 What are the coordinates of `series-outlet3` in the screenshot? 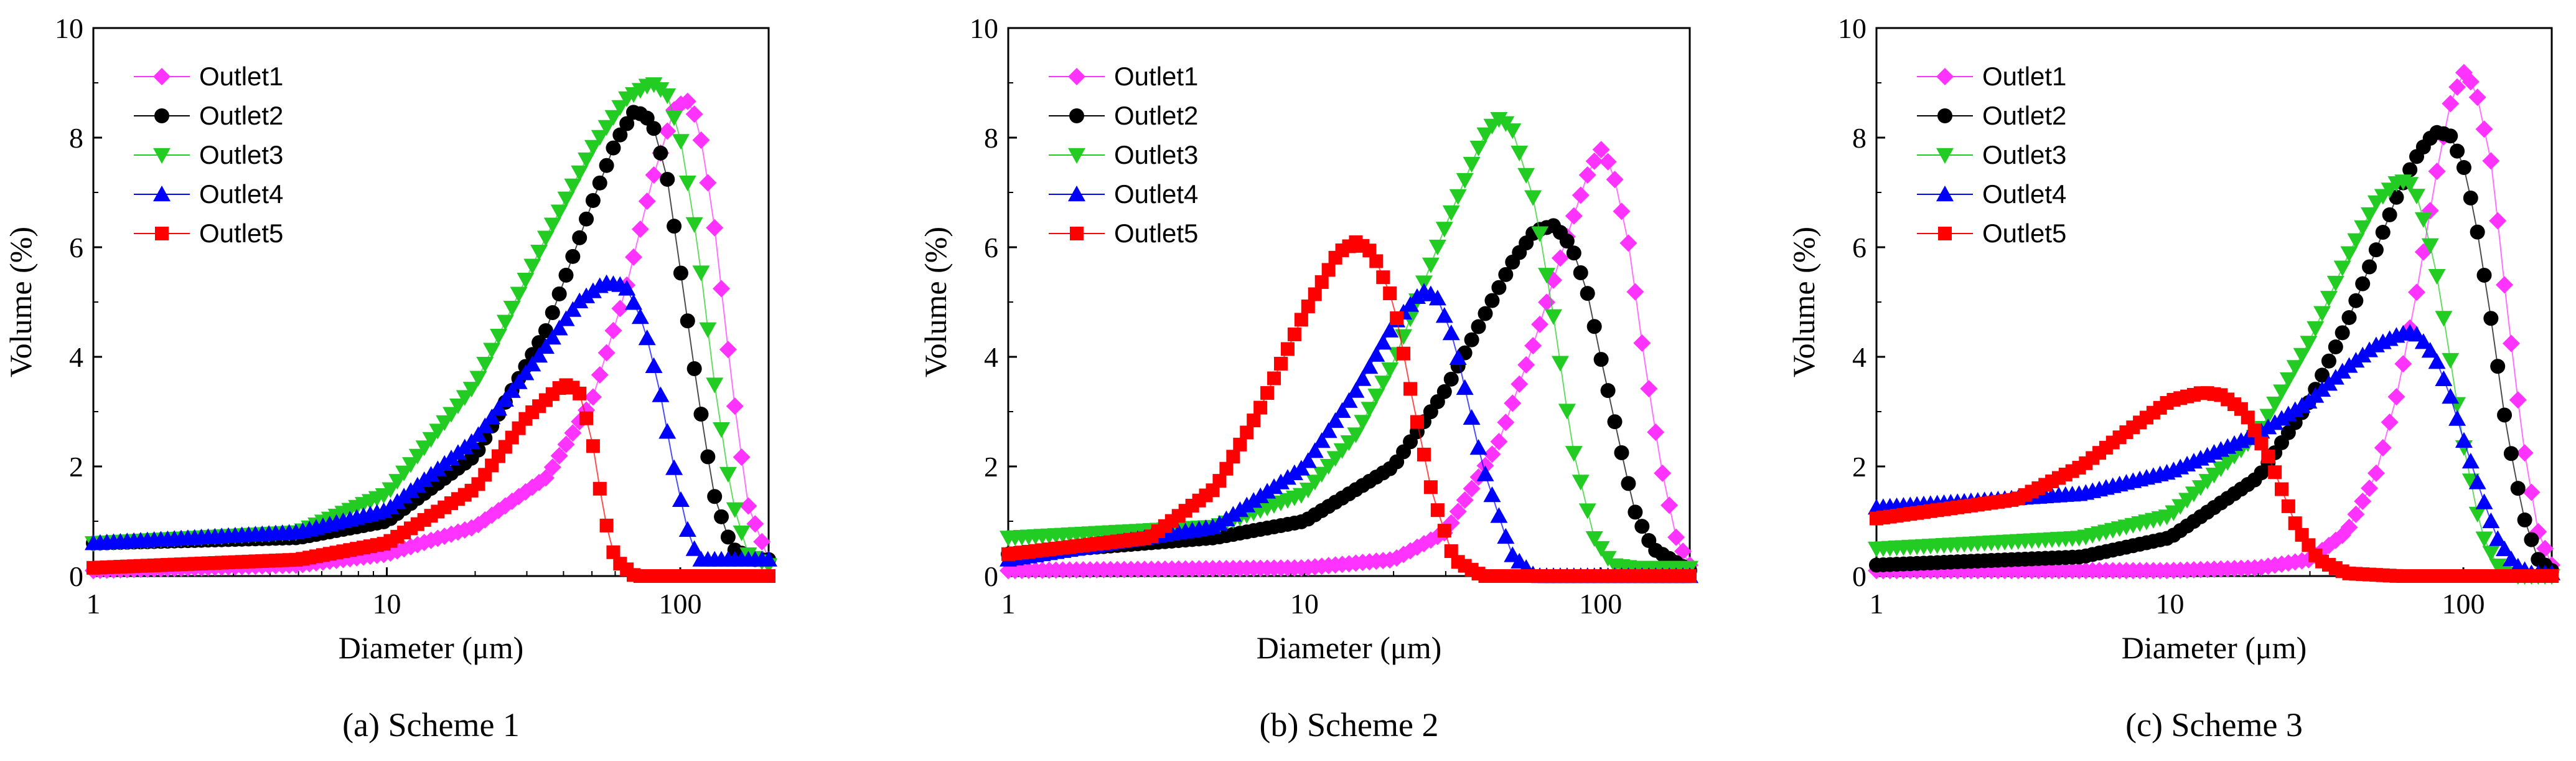 It's located at (2214, 379).